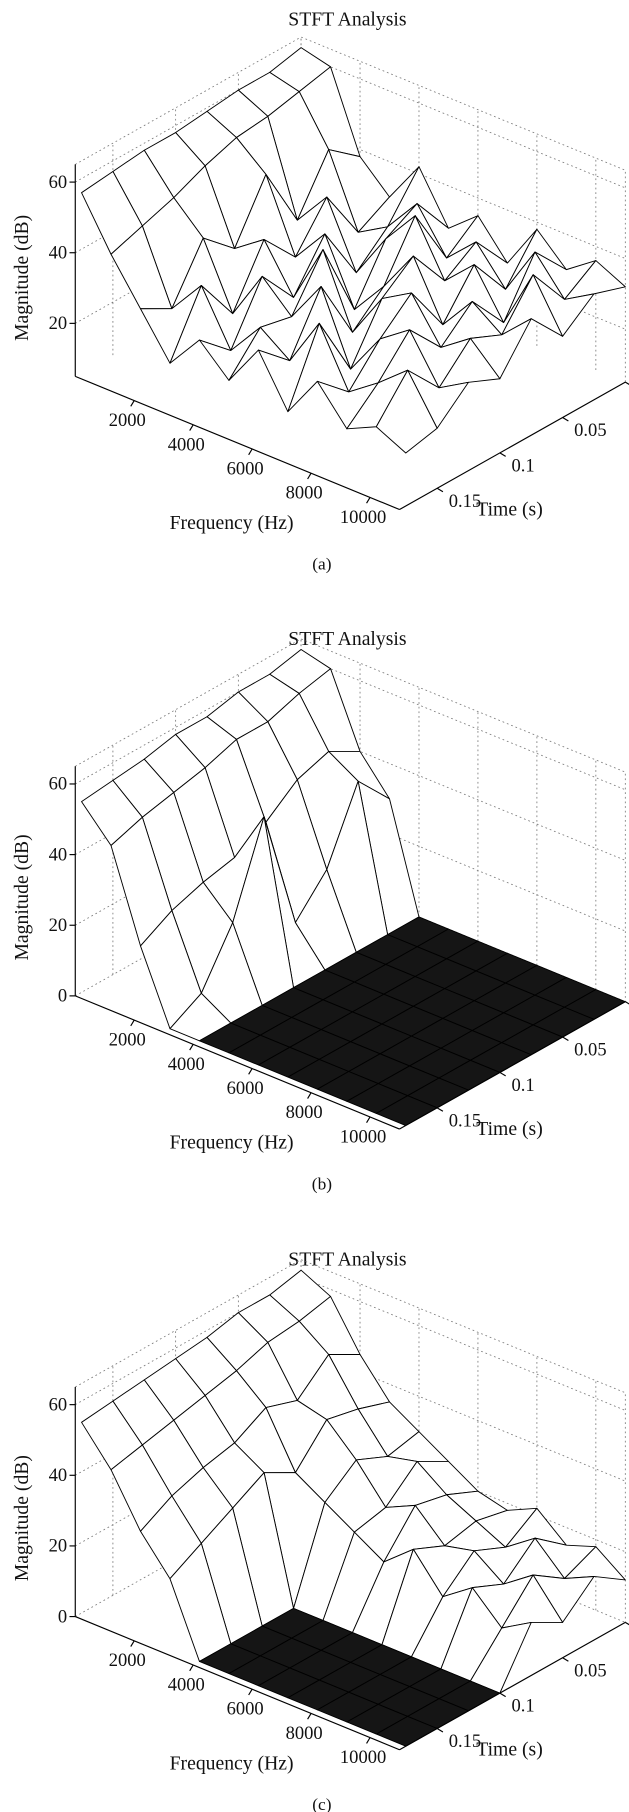 This screenshot has width=629, height=1812. Describe the element at coordinates (321, 1803) in the screenshot. I see `caption: (c)` at that location.